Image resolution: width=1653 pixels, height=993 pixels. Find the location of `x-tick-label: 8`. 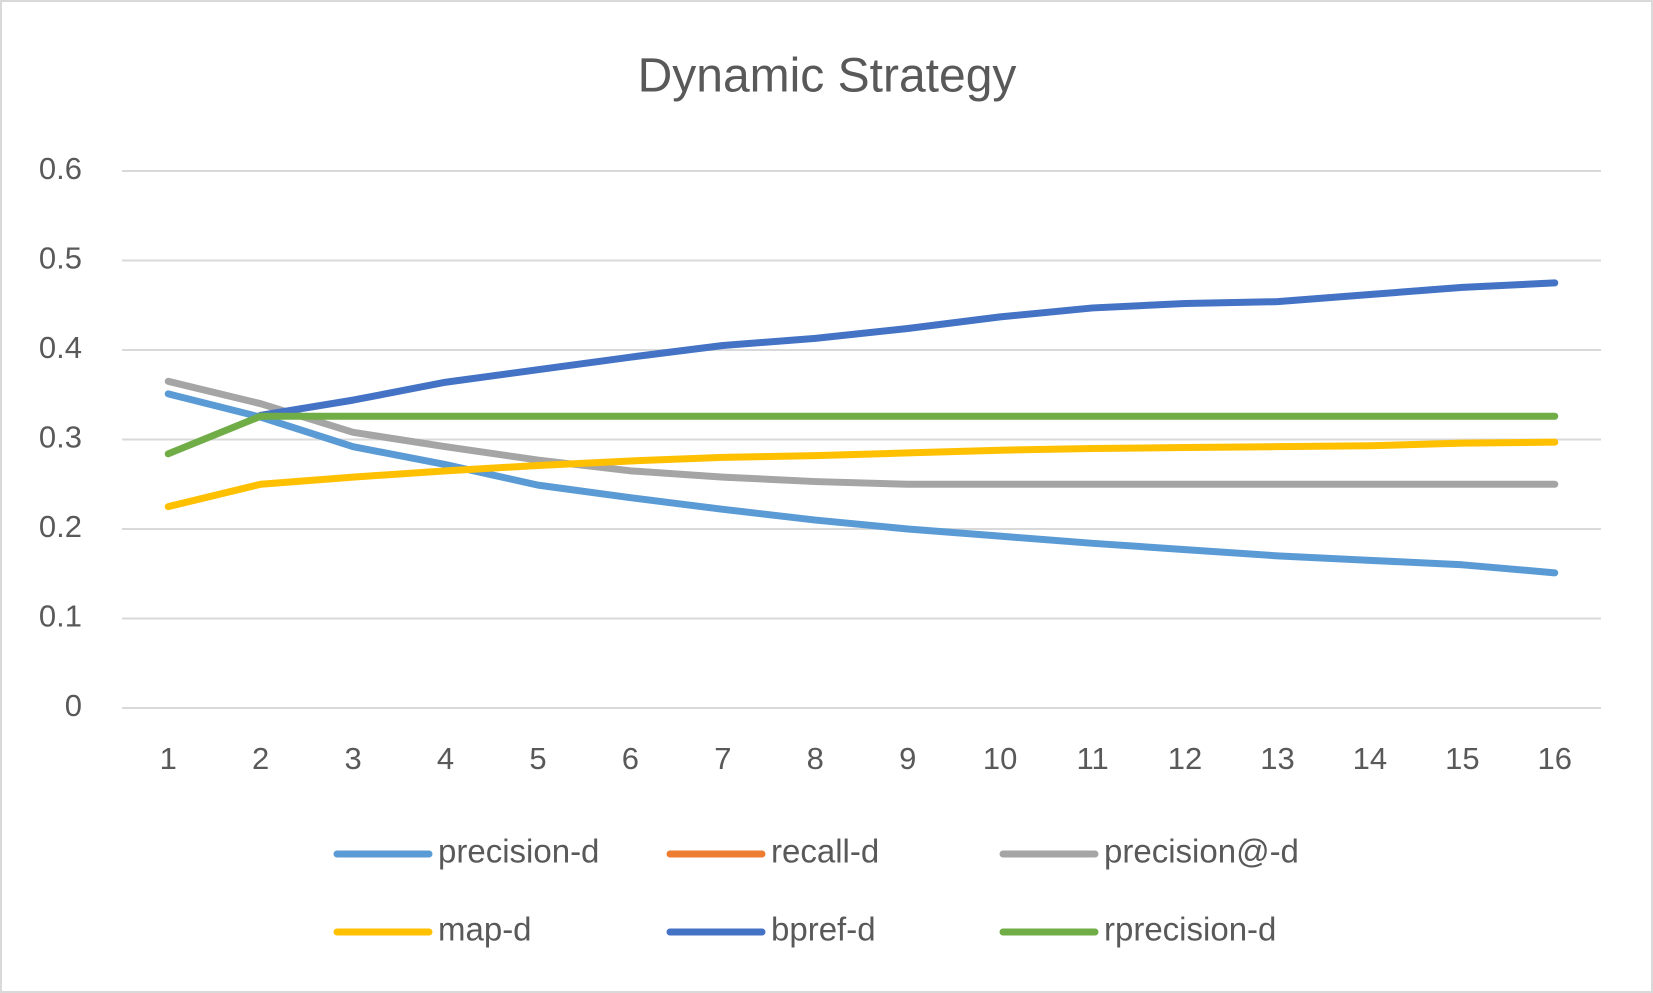

x-tick-label: 8 is located at coordinates (815, 758).